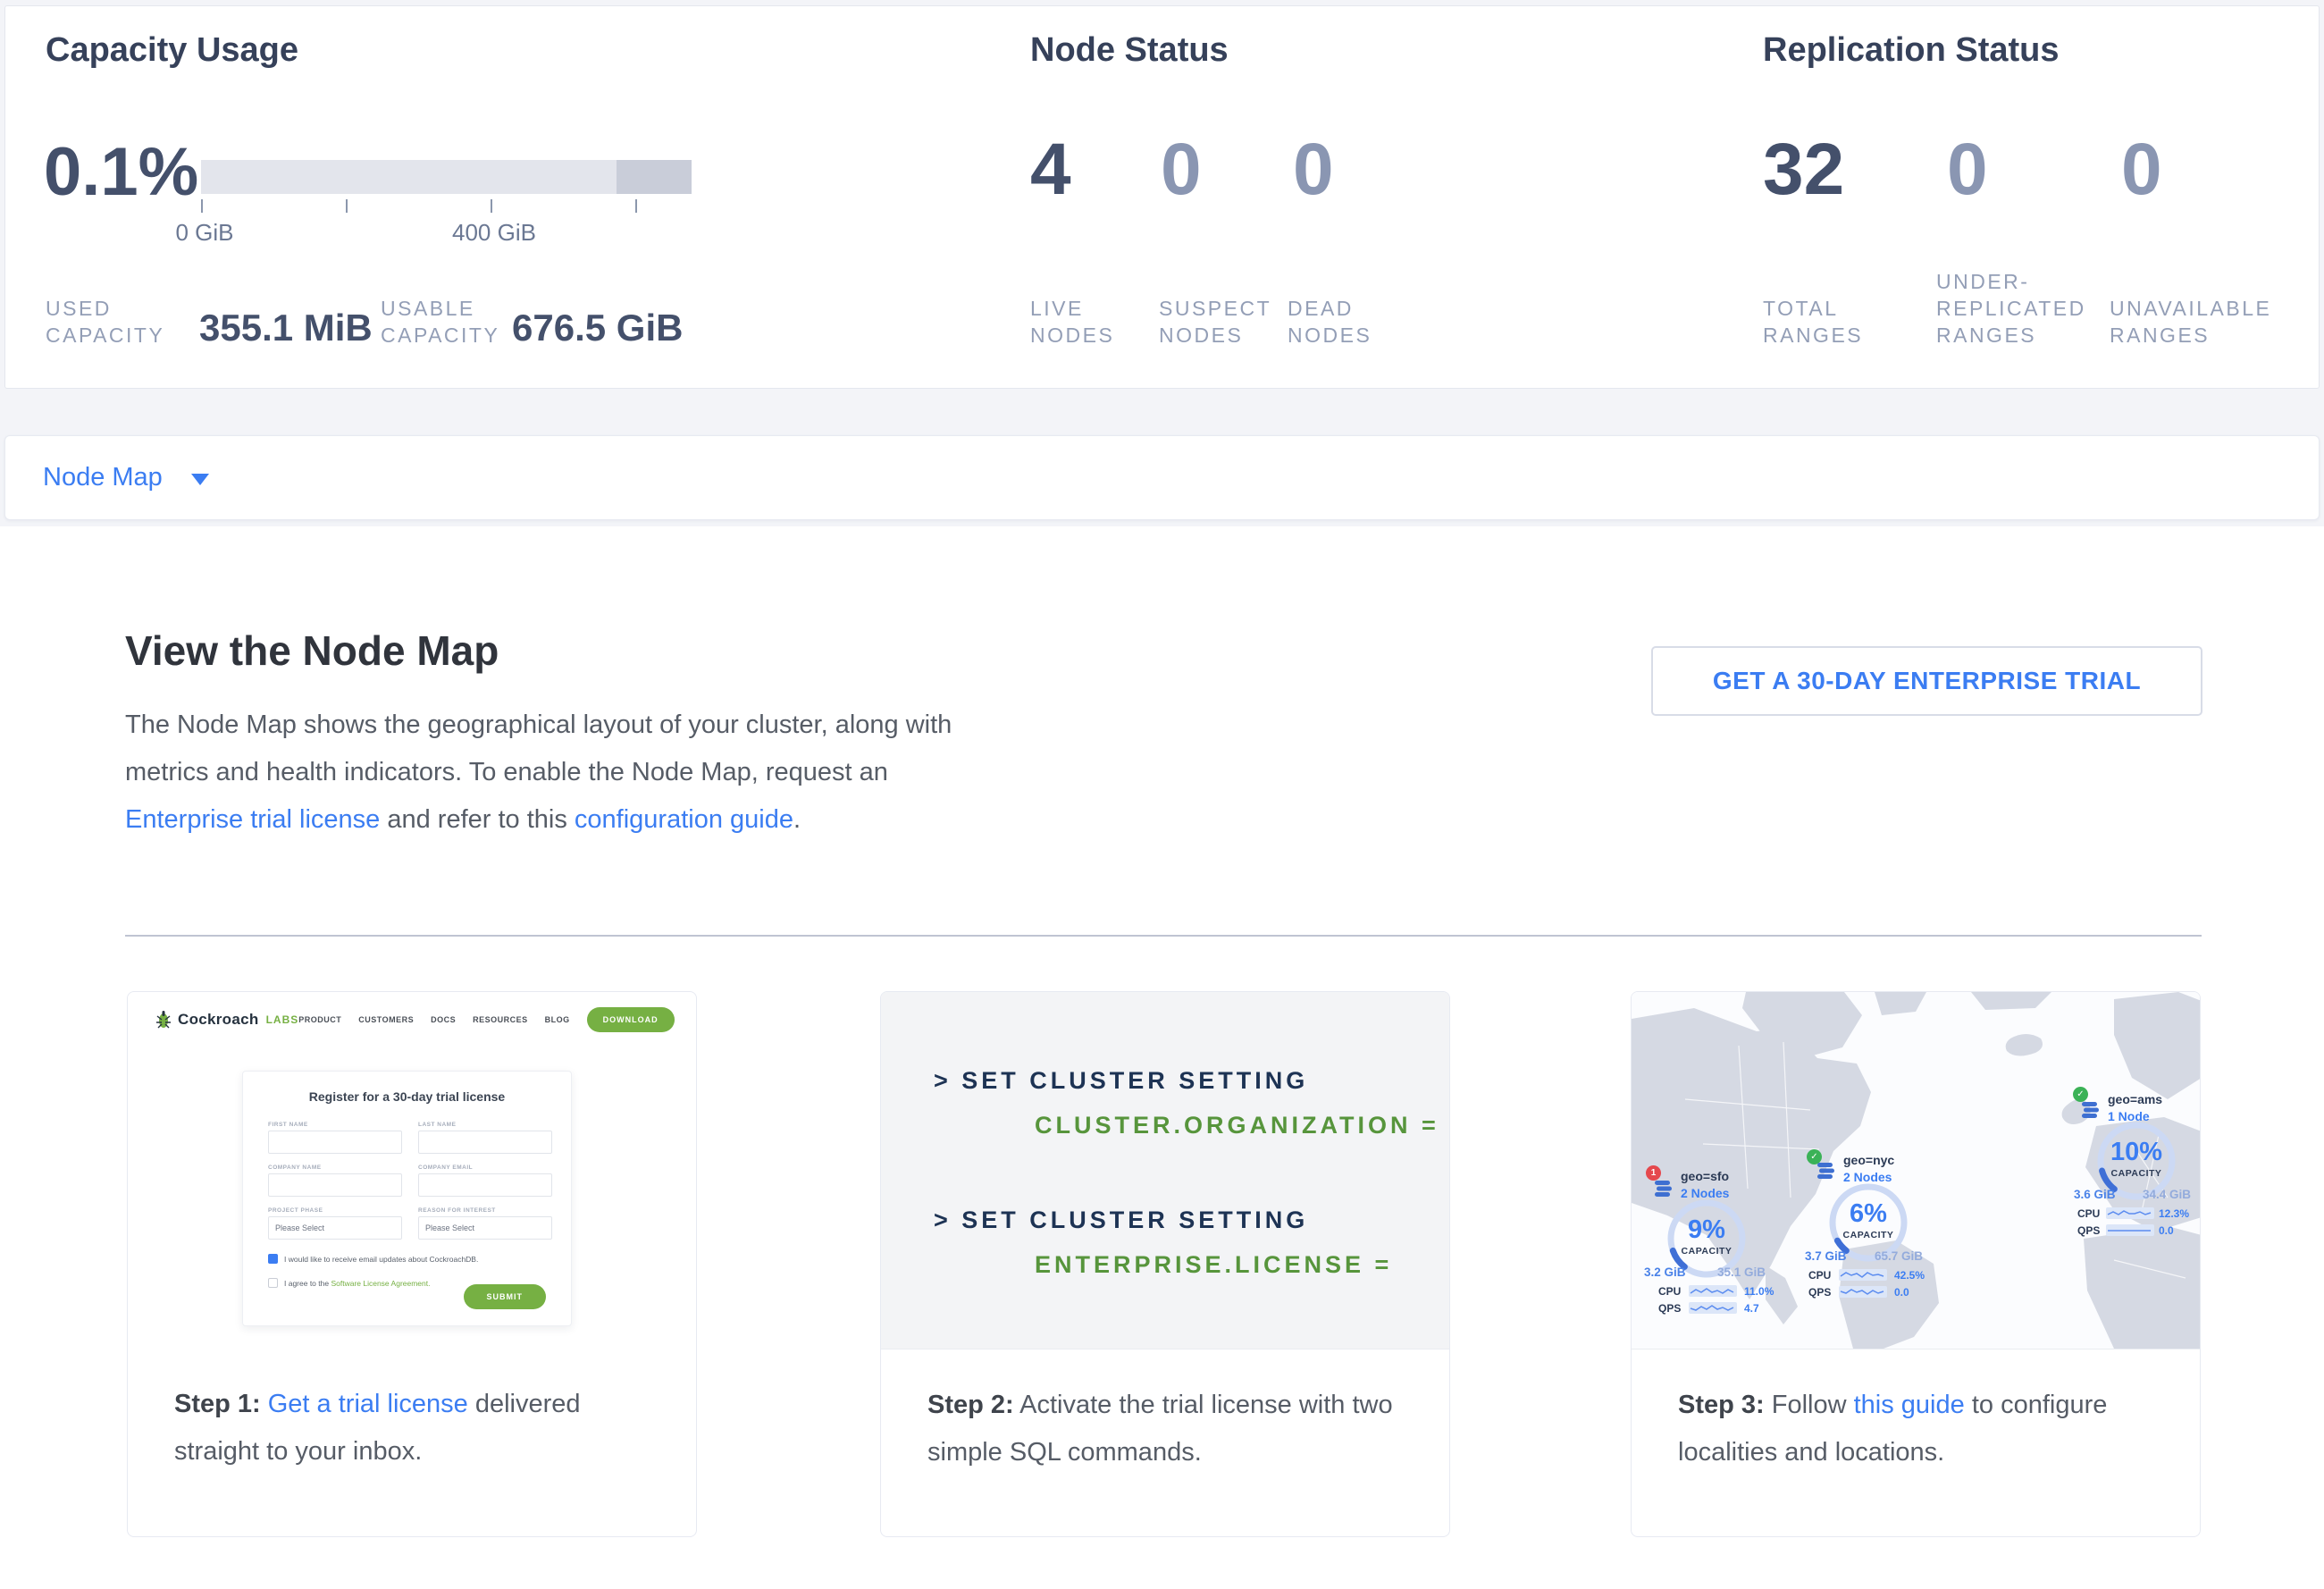  I want to click on mini-agree-text: I agree to the, so click(307, 1283).